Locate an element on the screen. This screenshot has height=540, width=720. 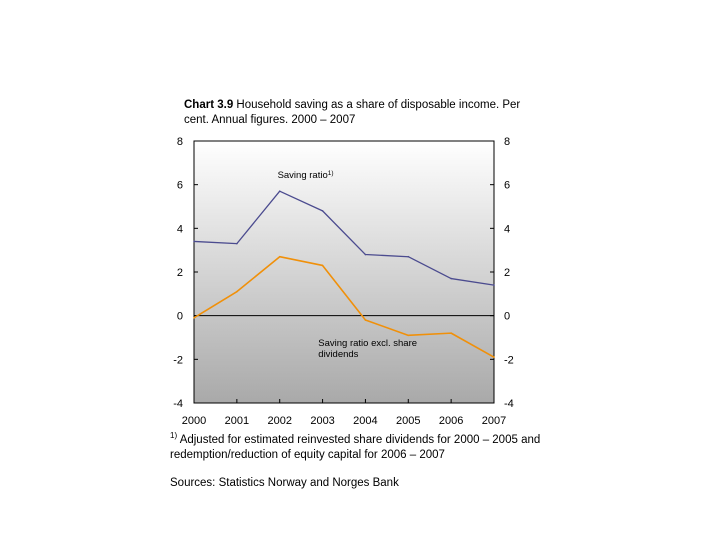
y-tick-label-right: 0 is located at coordinates (507, 317).